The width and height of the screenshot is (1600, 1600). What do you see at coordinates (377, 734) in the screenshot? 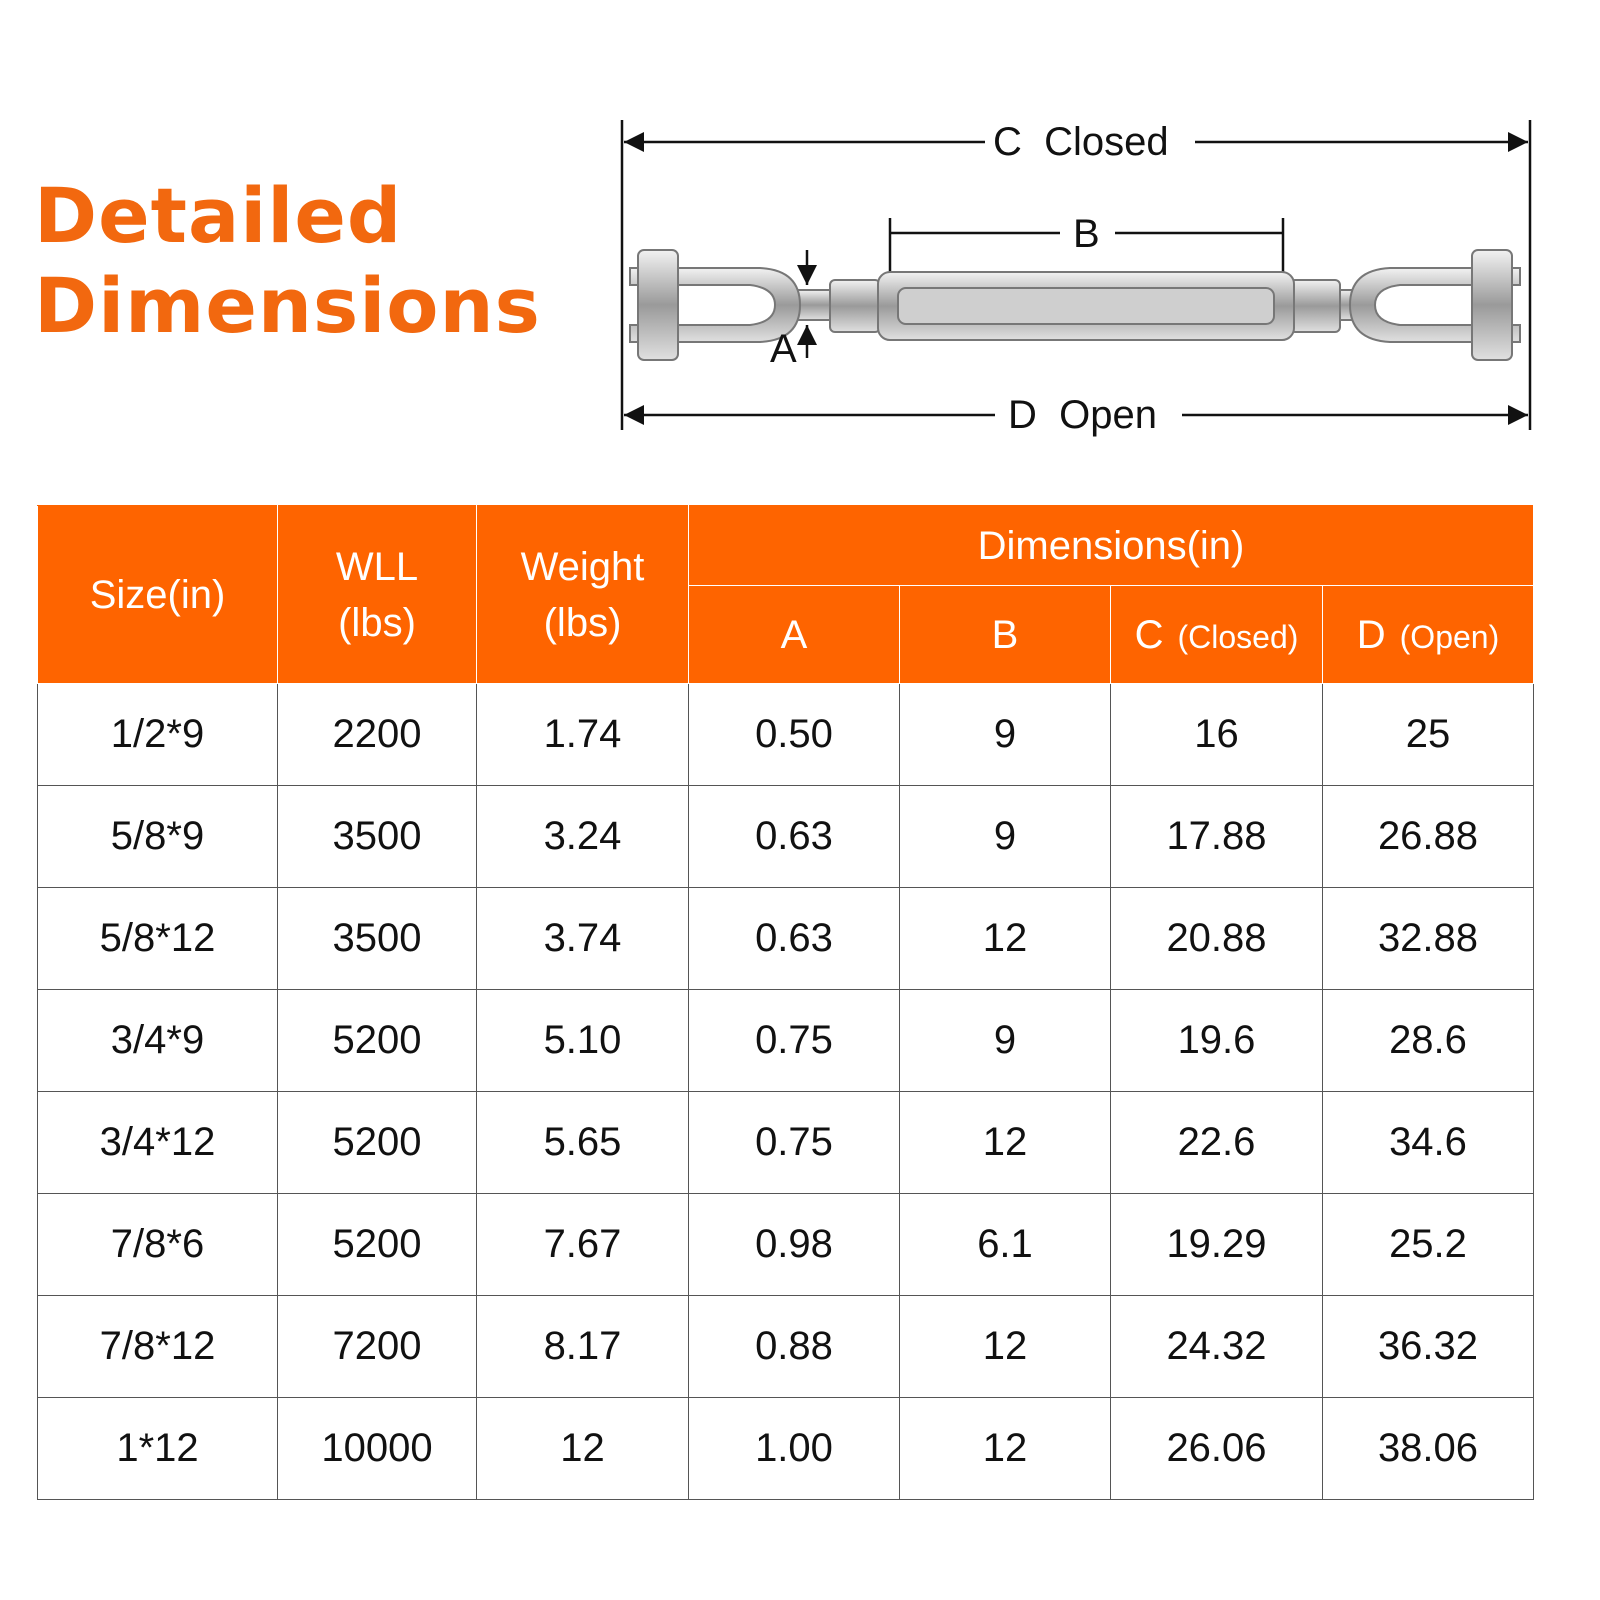
I see `table-cell: 2200` at bounding box center [377, 734].